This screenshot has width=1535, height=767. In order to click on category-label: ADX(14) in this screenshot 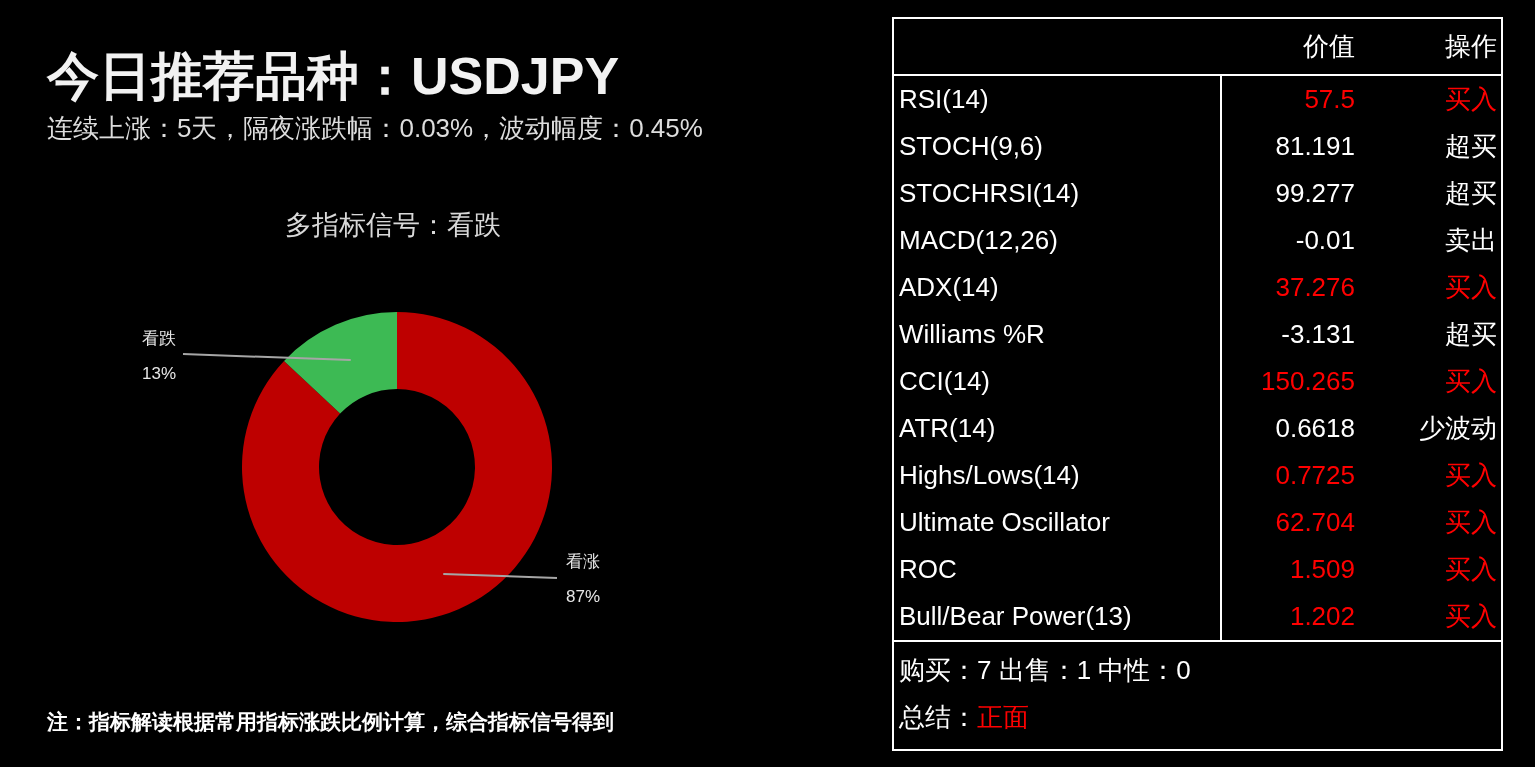, I will do `click(949, 287)`.